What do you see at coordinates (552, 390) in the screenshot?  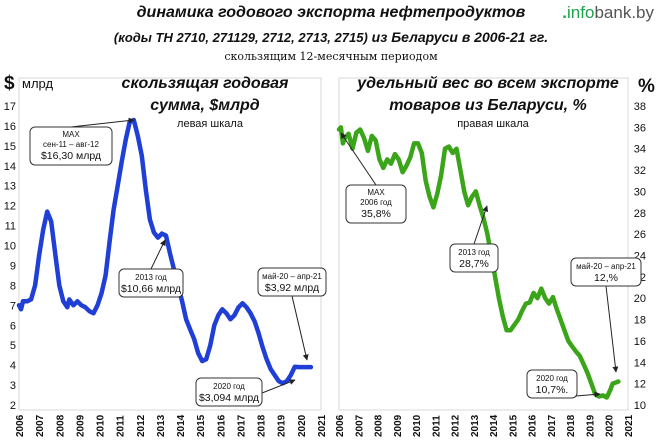 I see `annotation-label: 10,7%.` at bounding box center [552, 390].